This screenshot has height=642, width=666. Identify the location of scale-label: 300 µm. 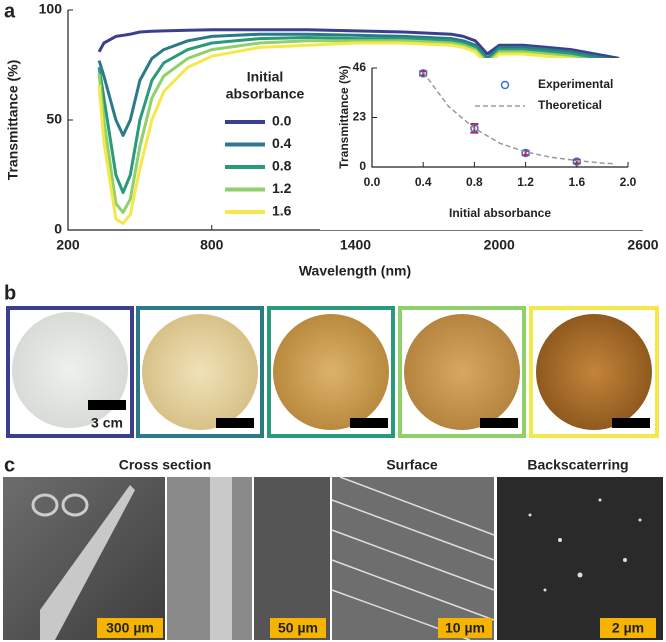
(130, 628).